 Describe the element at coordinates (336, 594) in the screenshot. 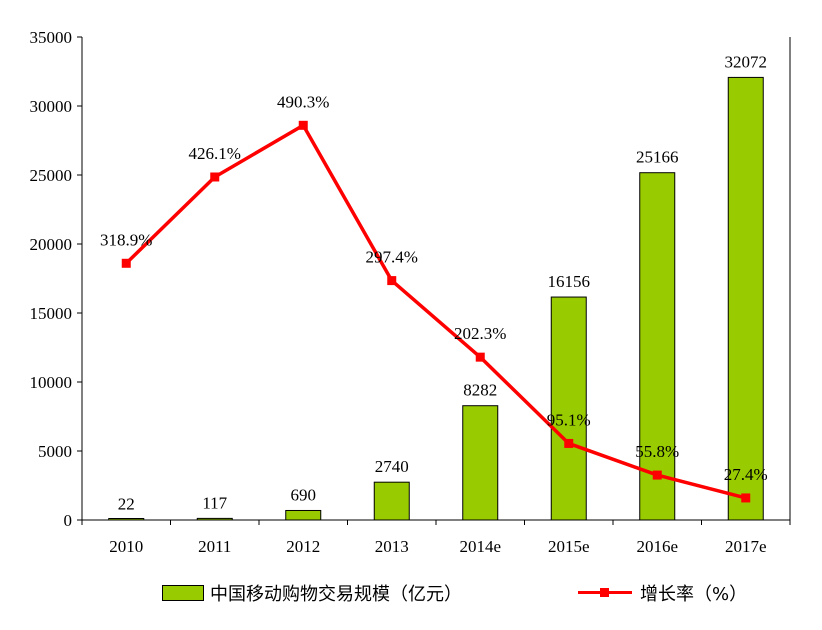

I see `legend-bar-label: 中国移动购物交易规模（亿元）` at that location.